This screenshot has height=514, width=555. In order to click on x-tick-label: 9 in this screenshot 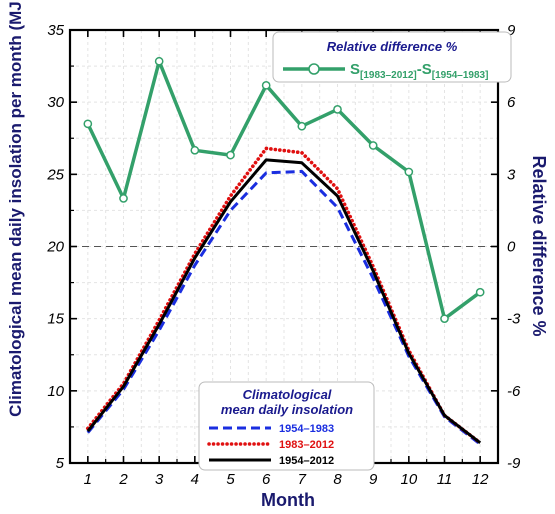, I will do `click(373, 479)`.